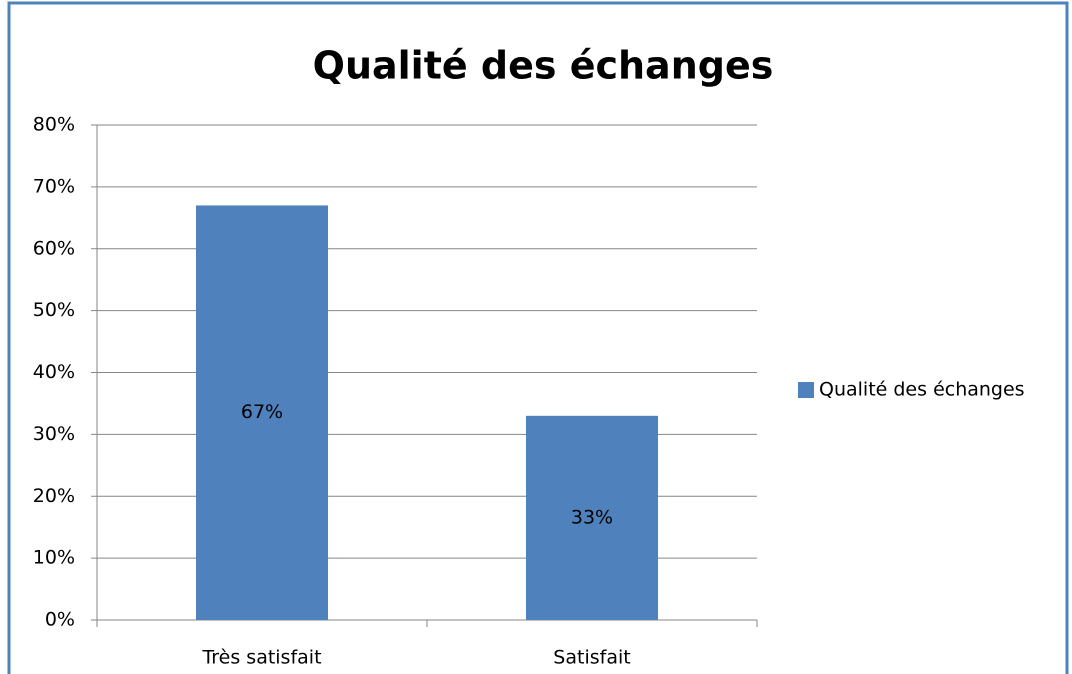  I want to click on y-tick-label: 50%, so click(54, 310).